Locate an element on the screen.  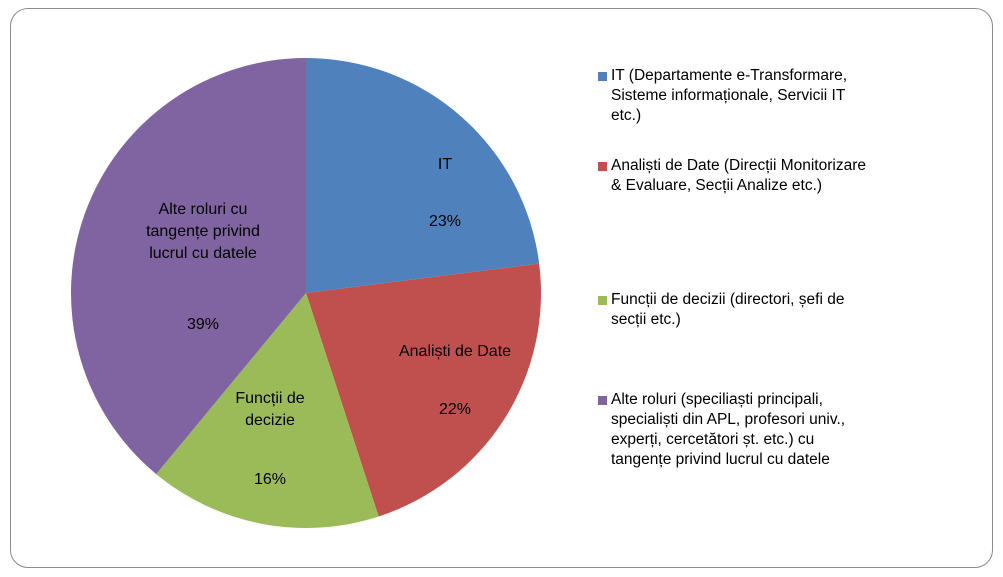
slice-value-label: 16% is located at coordinates (270, 479).